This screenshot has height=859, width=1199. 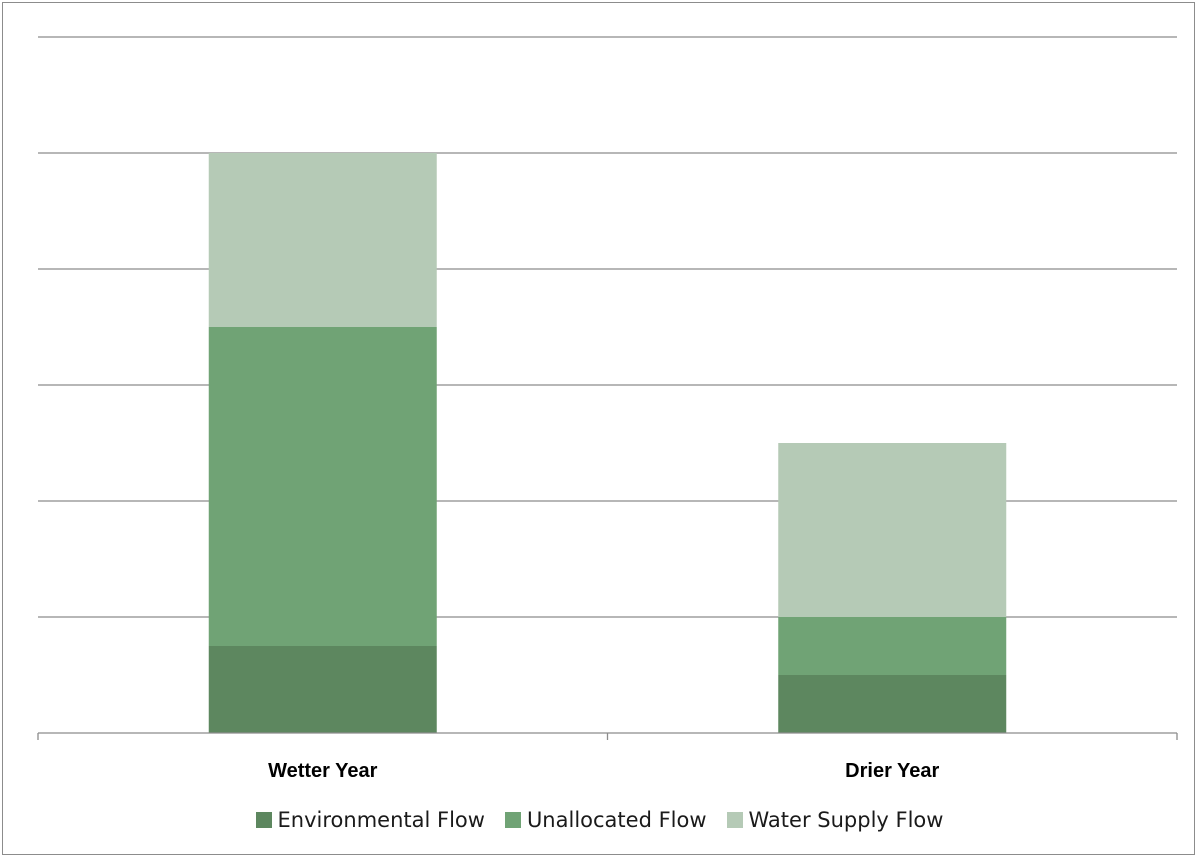 I want to click on category-label: Drier Year, so click(x=892, y=771).